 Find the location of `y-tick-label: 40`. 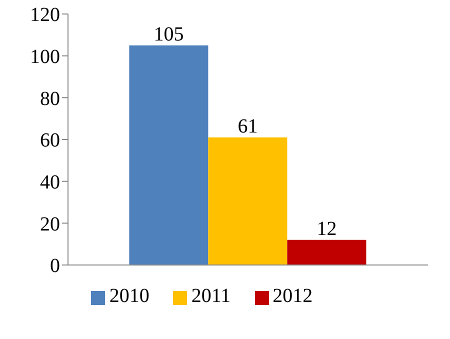

y-tick-label: 40 is located at coordinates (50, 182).